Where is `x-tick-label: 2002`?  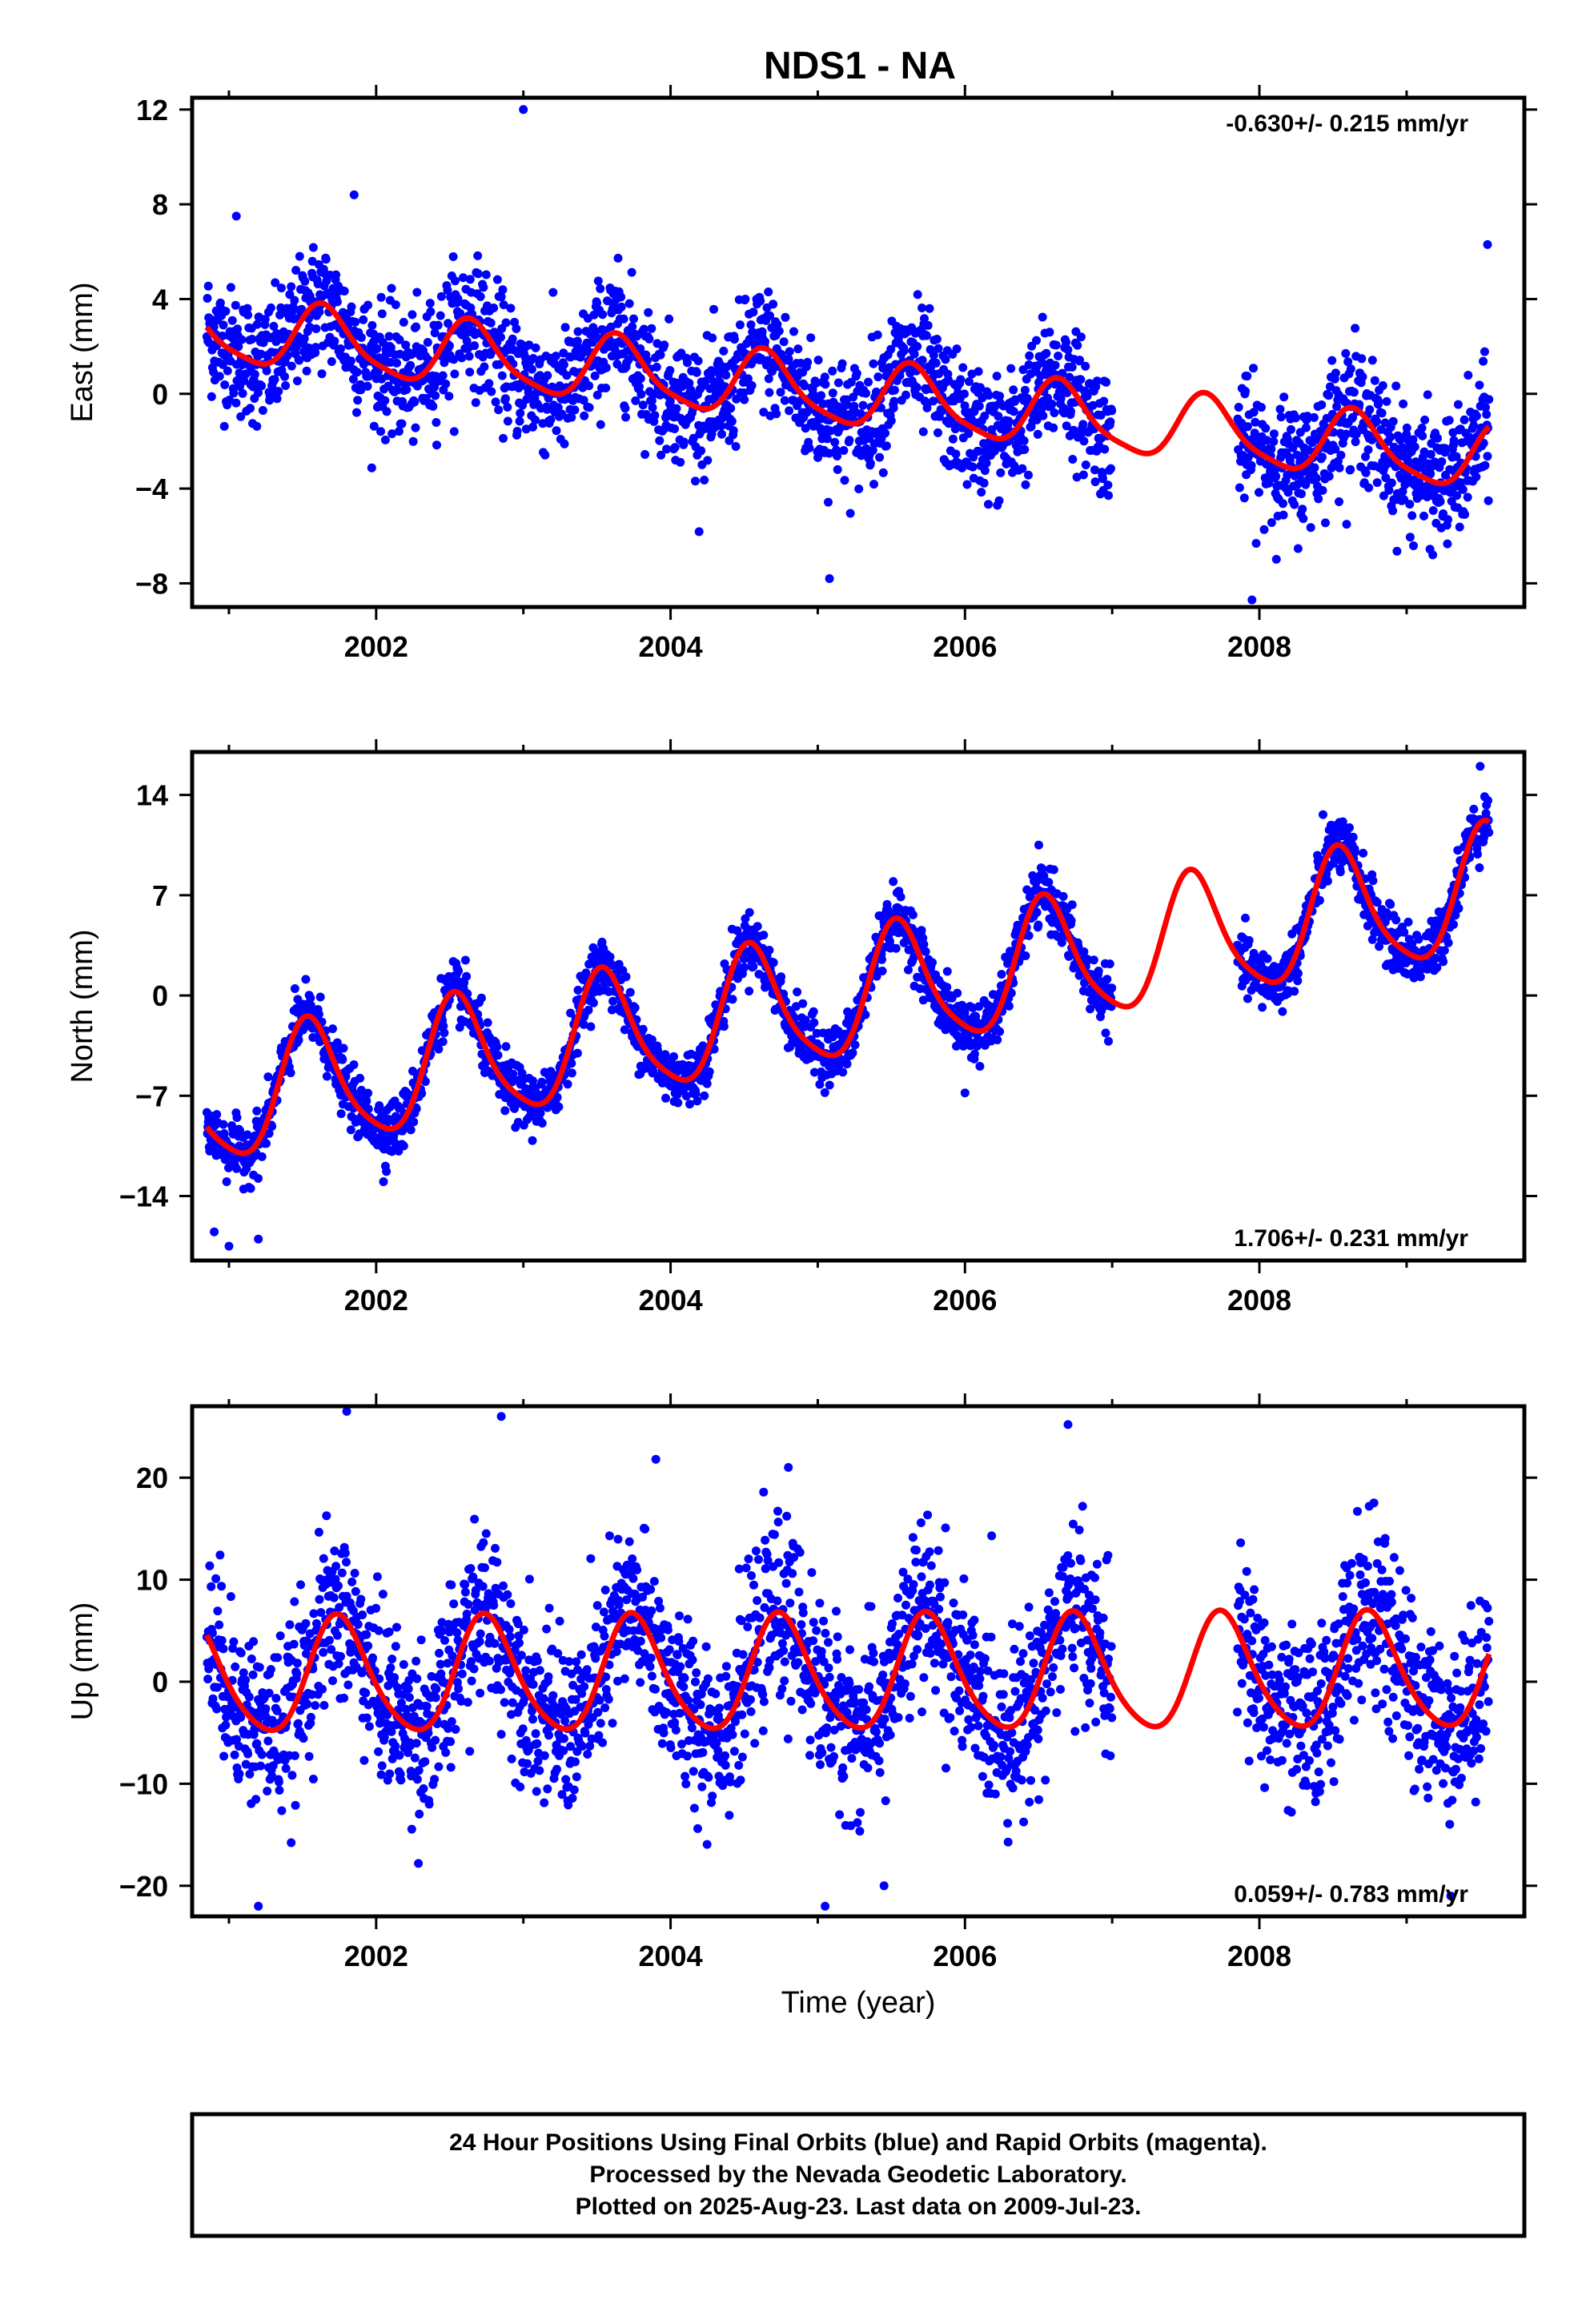
x-tick-label: 2002 is located at coordinates (376, 646).